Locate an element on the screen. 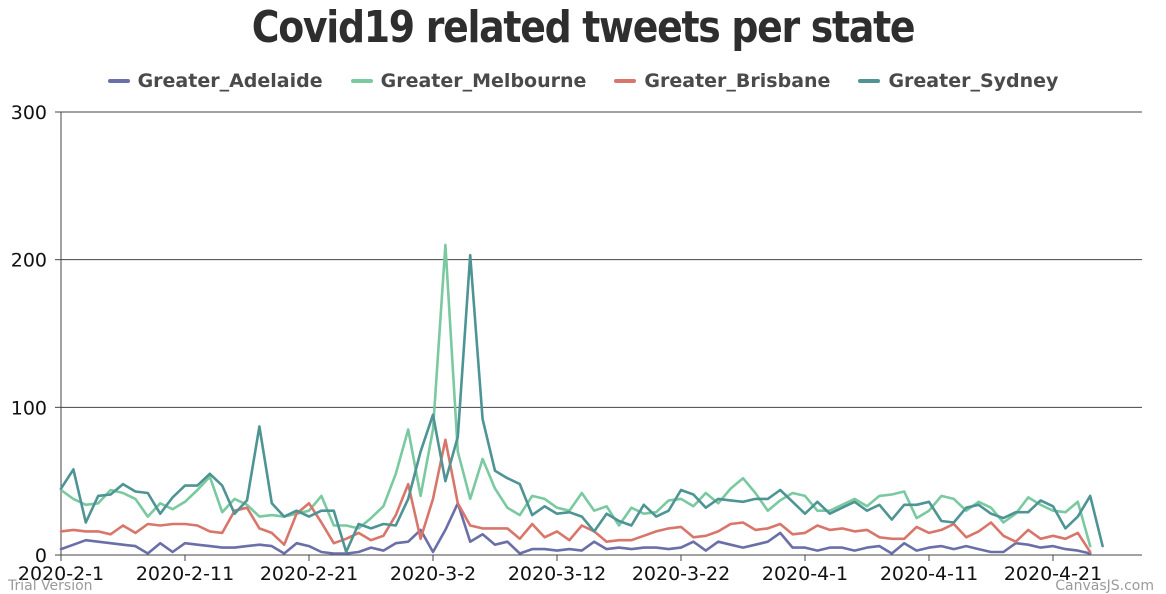 This screenshot has width=1166, height=594. legend-item-melbourne: Greater_Melbourne is located at coordinates (468, 81).